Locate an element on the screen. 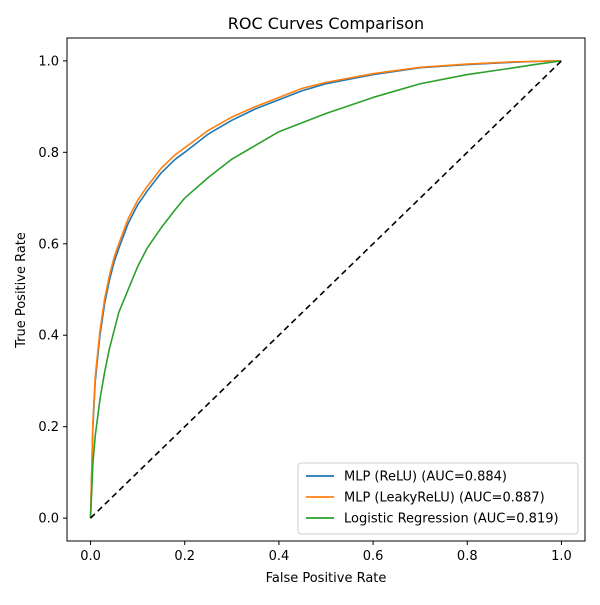  y-tick-label: 0.0 is located at coordinates (48, 519).